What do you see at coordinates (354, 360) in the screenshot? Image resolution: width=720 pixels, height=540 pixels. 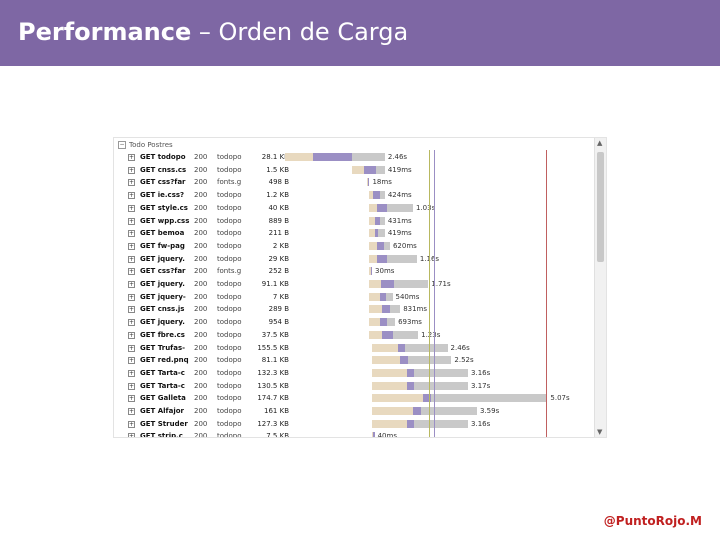 I see `request-row: + GET red.pnq 200 todopo 81.1 KB 2.52s` at bounding box center [354, 360].